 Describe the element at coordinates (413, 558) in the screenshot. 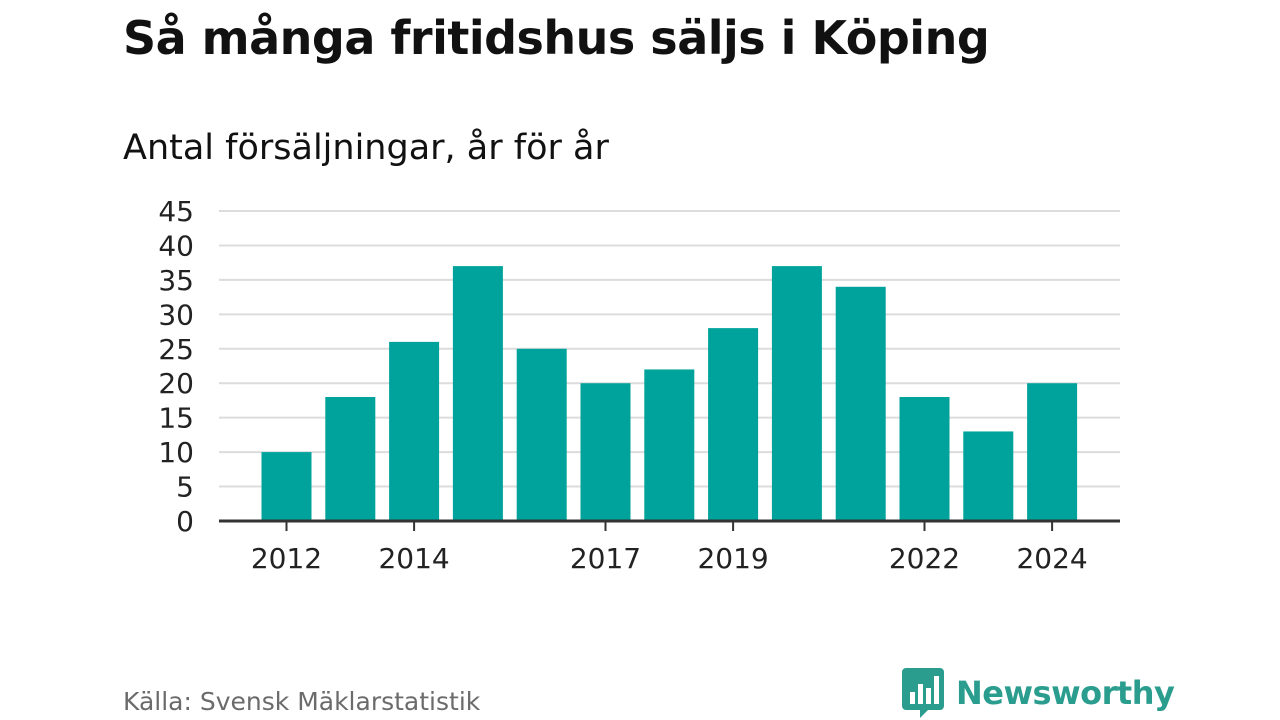

I see `x-tick-label: 2014` at that location.